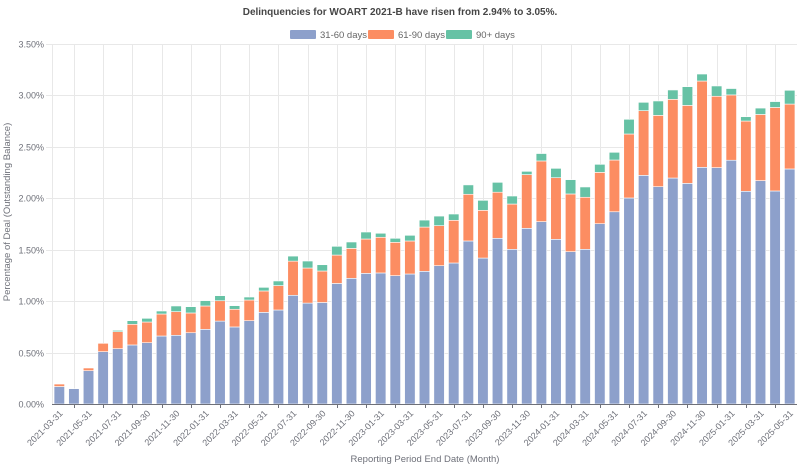 The width and height of the screenshot is (800, 467). What do you see at coordinates (406, 35) in the screenshot?
I see `legend-item: 61-90 days` at bounding box center [406, 35].